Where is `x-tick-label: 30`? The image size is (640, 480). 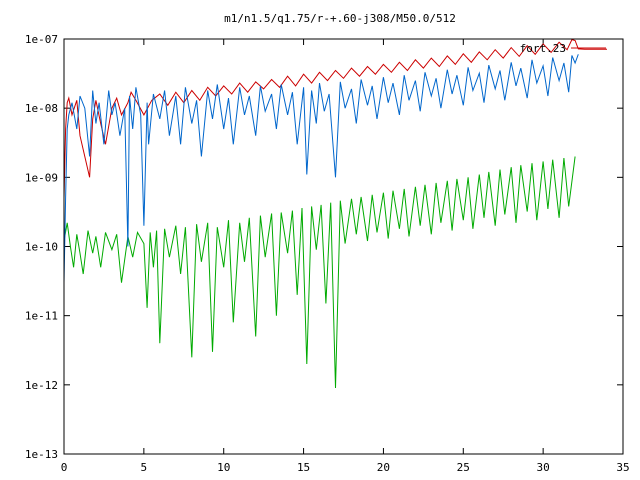 x-tick-label: 30 is located at coordinates (543, 467).